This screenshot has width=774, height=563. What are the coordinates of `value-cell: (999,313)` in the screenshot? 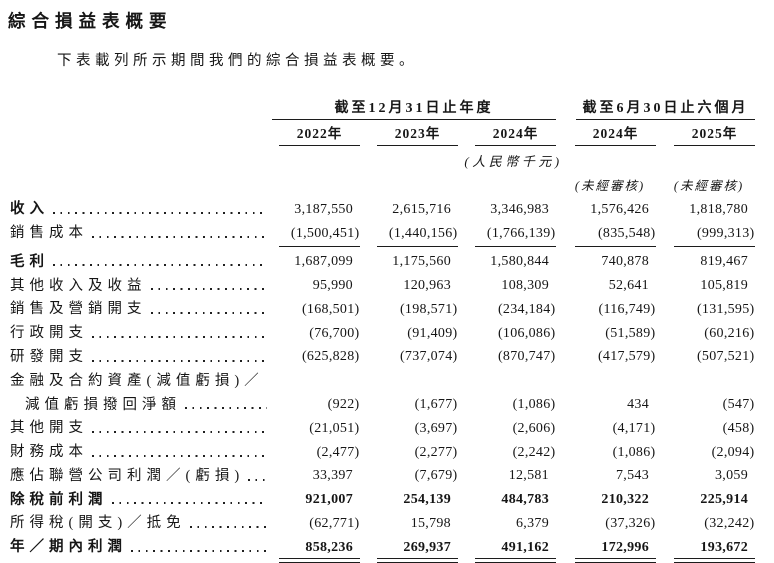 It's located at (705, 234).